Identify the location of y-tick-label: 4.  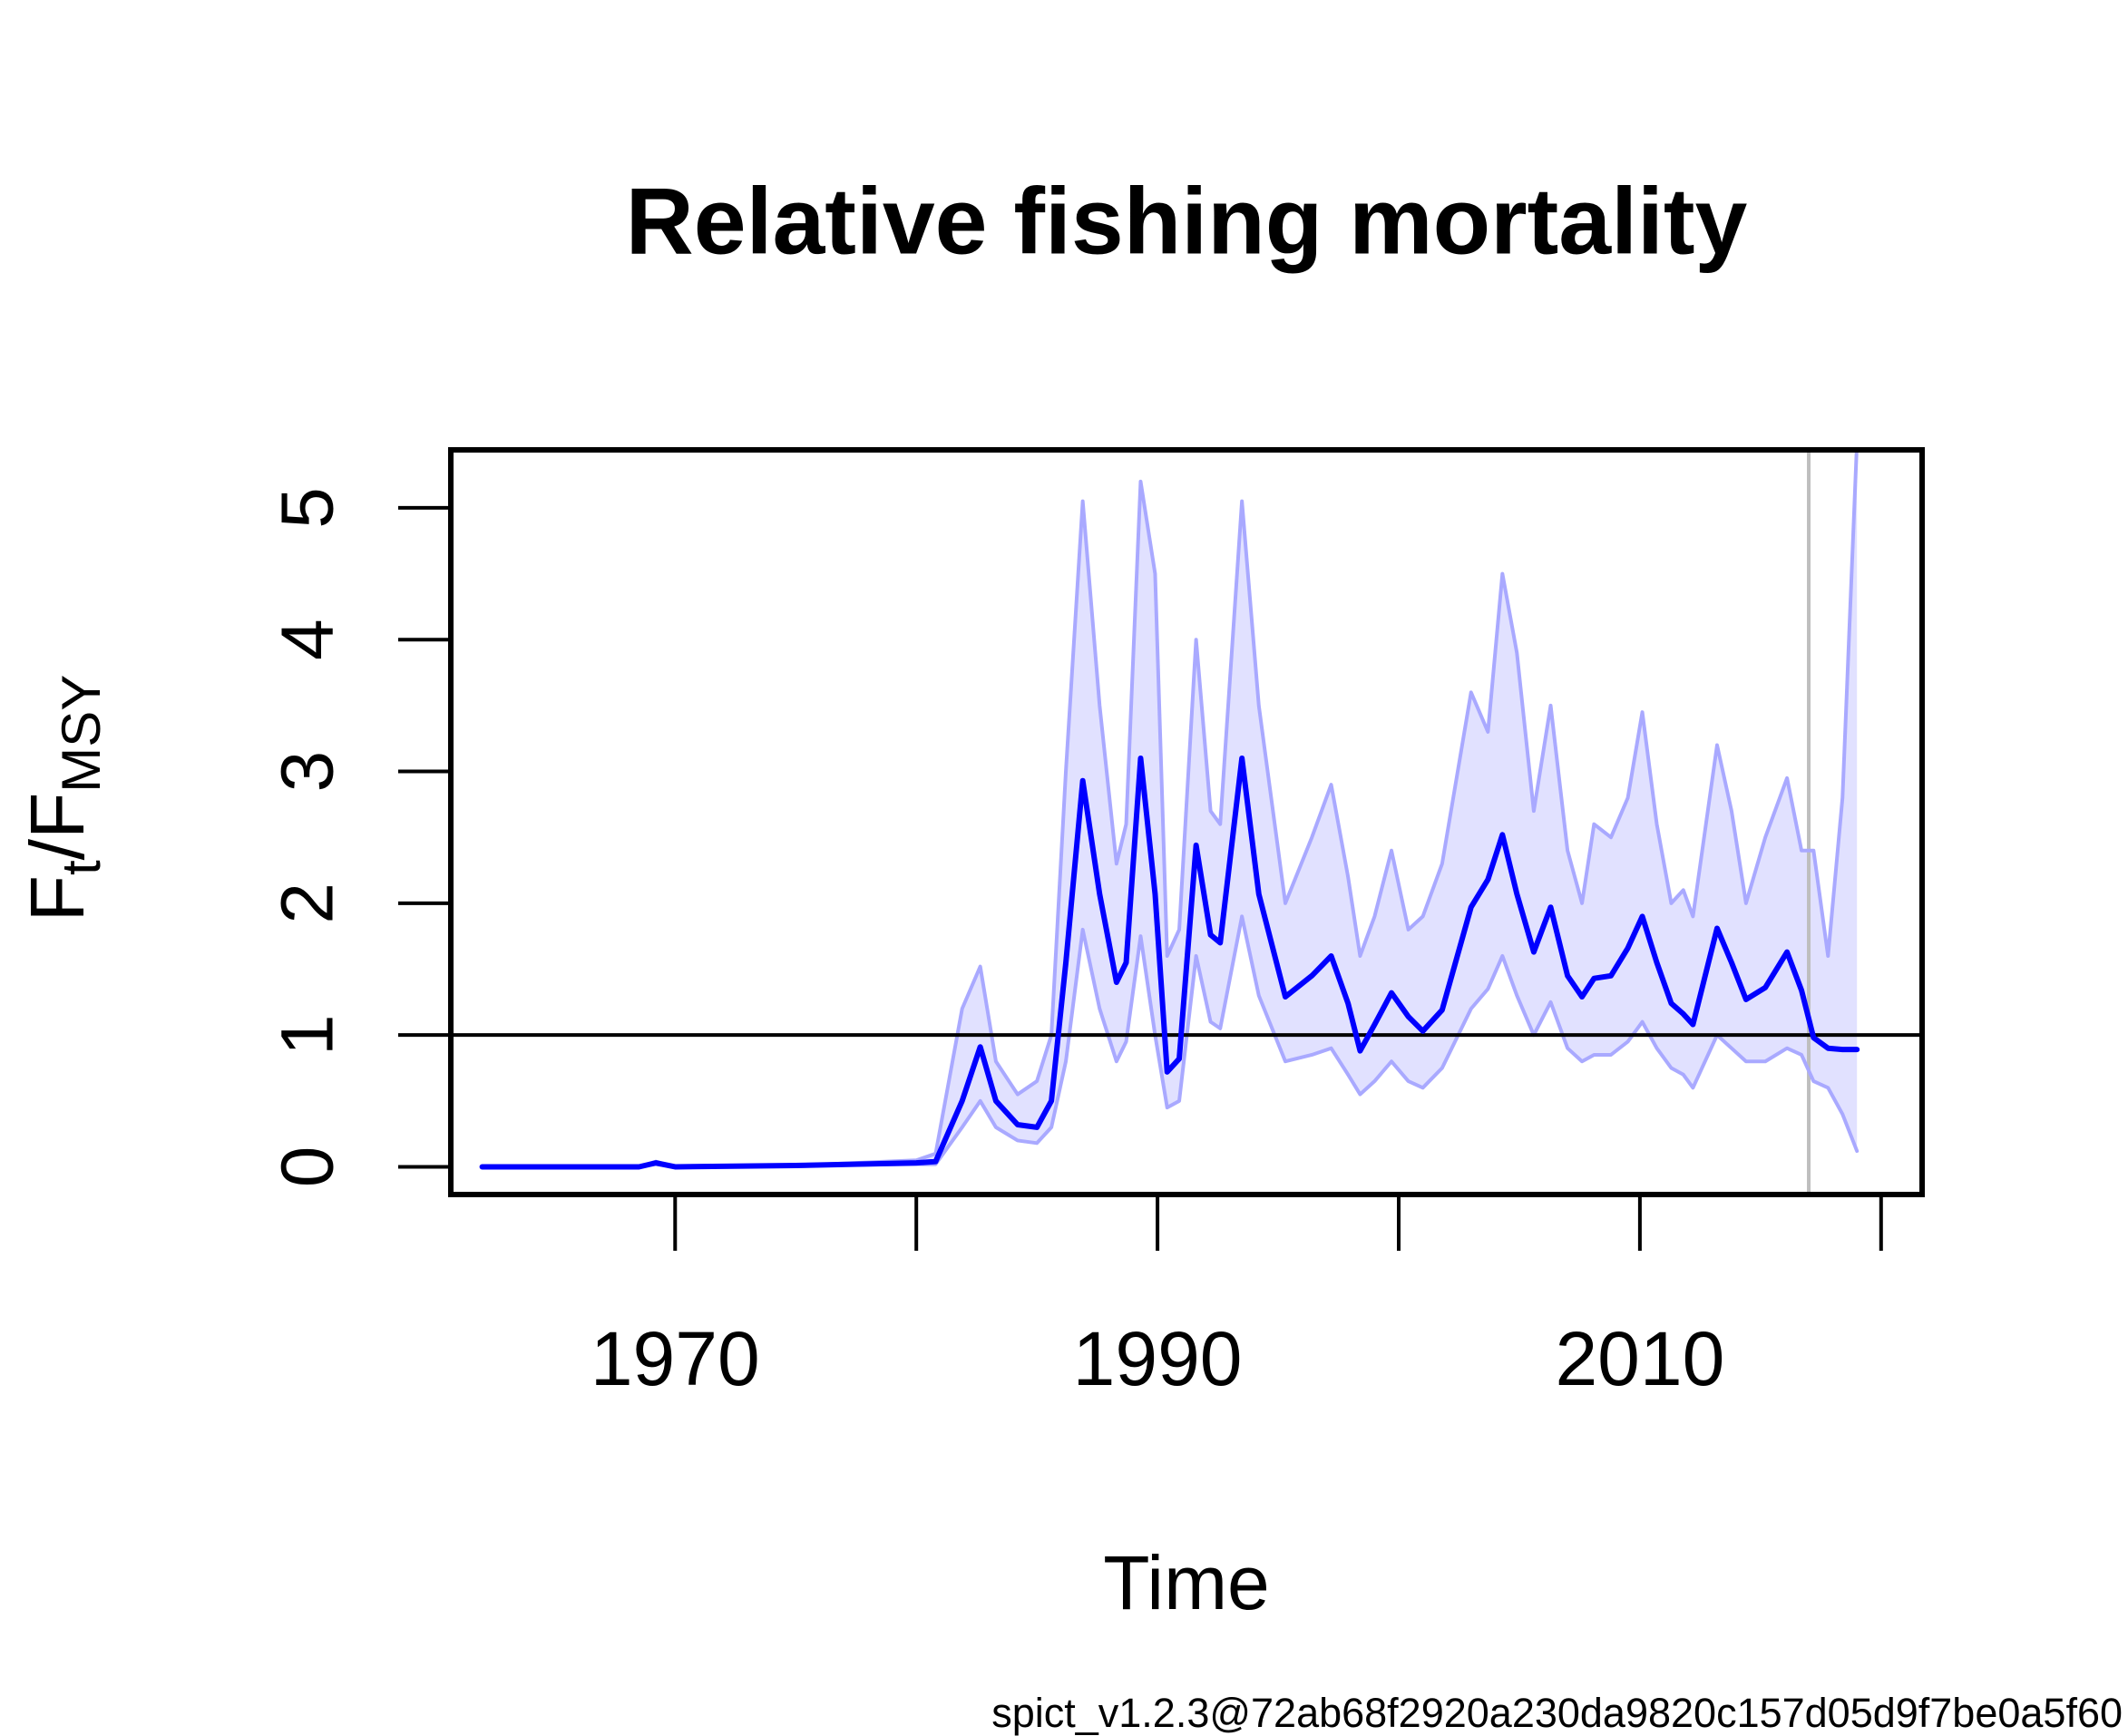
(308, 639).